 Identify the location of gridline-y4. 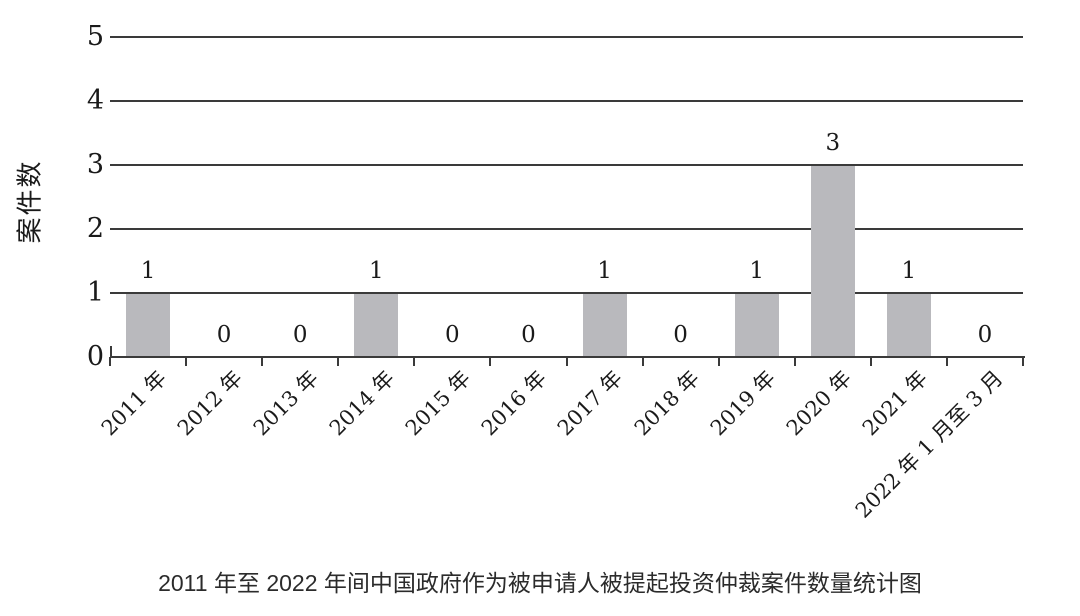
(566, 101).